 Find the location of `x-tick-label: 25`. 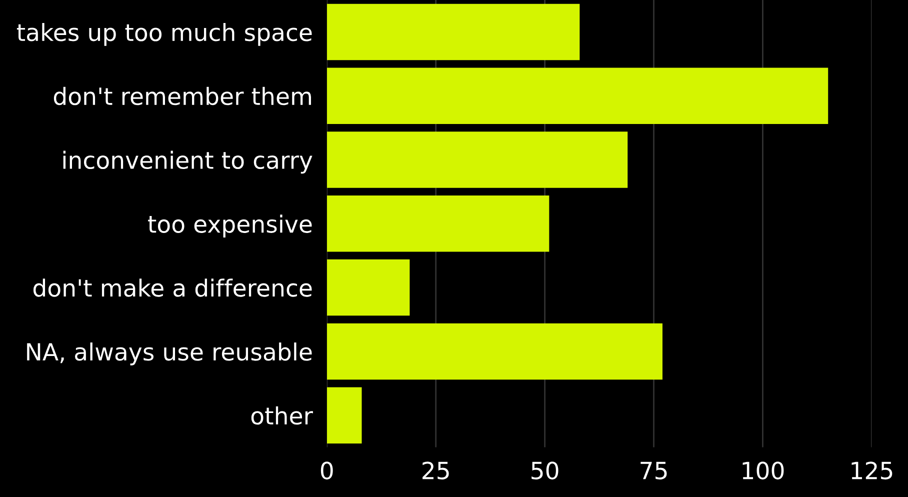

x-tick-label: 25 is located at coordinates (435, 471).